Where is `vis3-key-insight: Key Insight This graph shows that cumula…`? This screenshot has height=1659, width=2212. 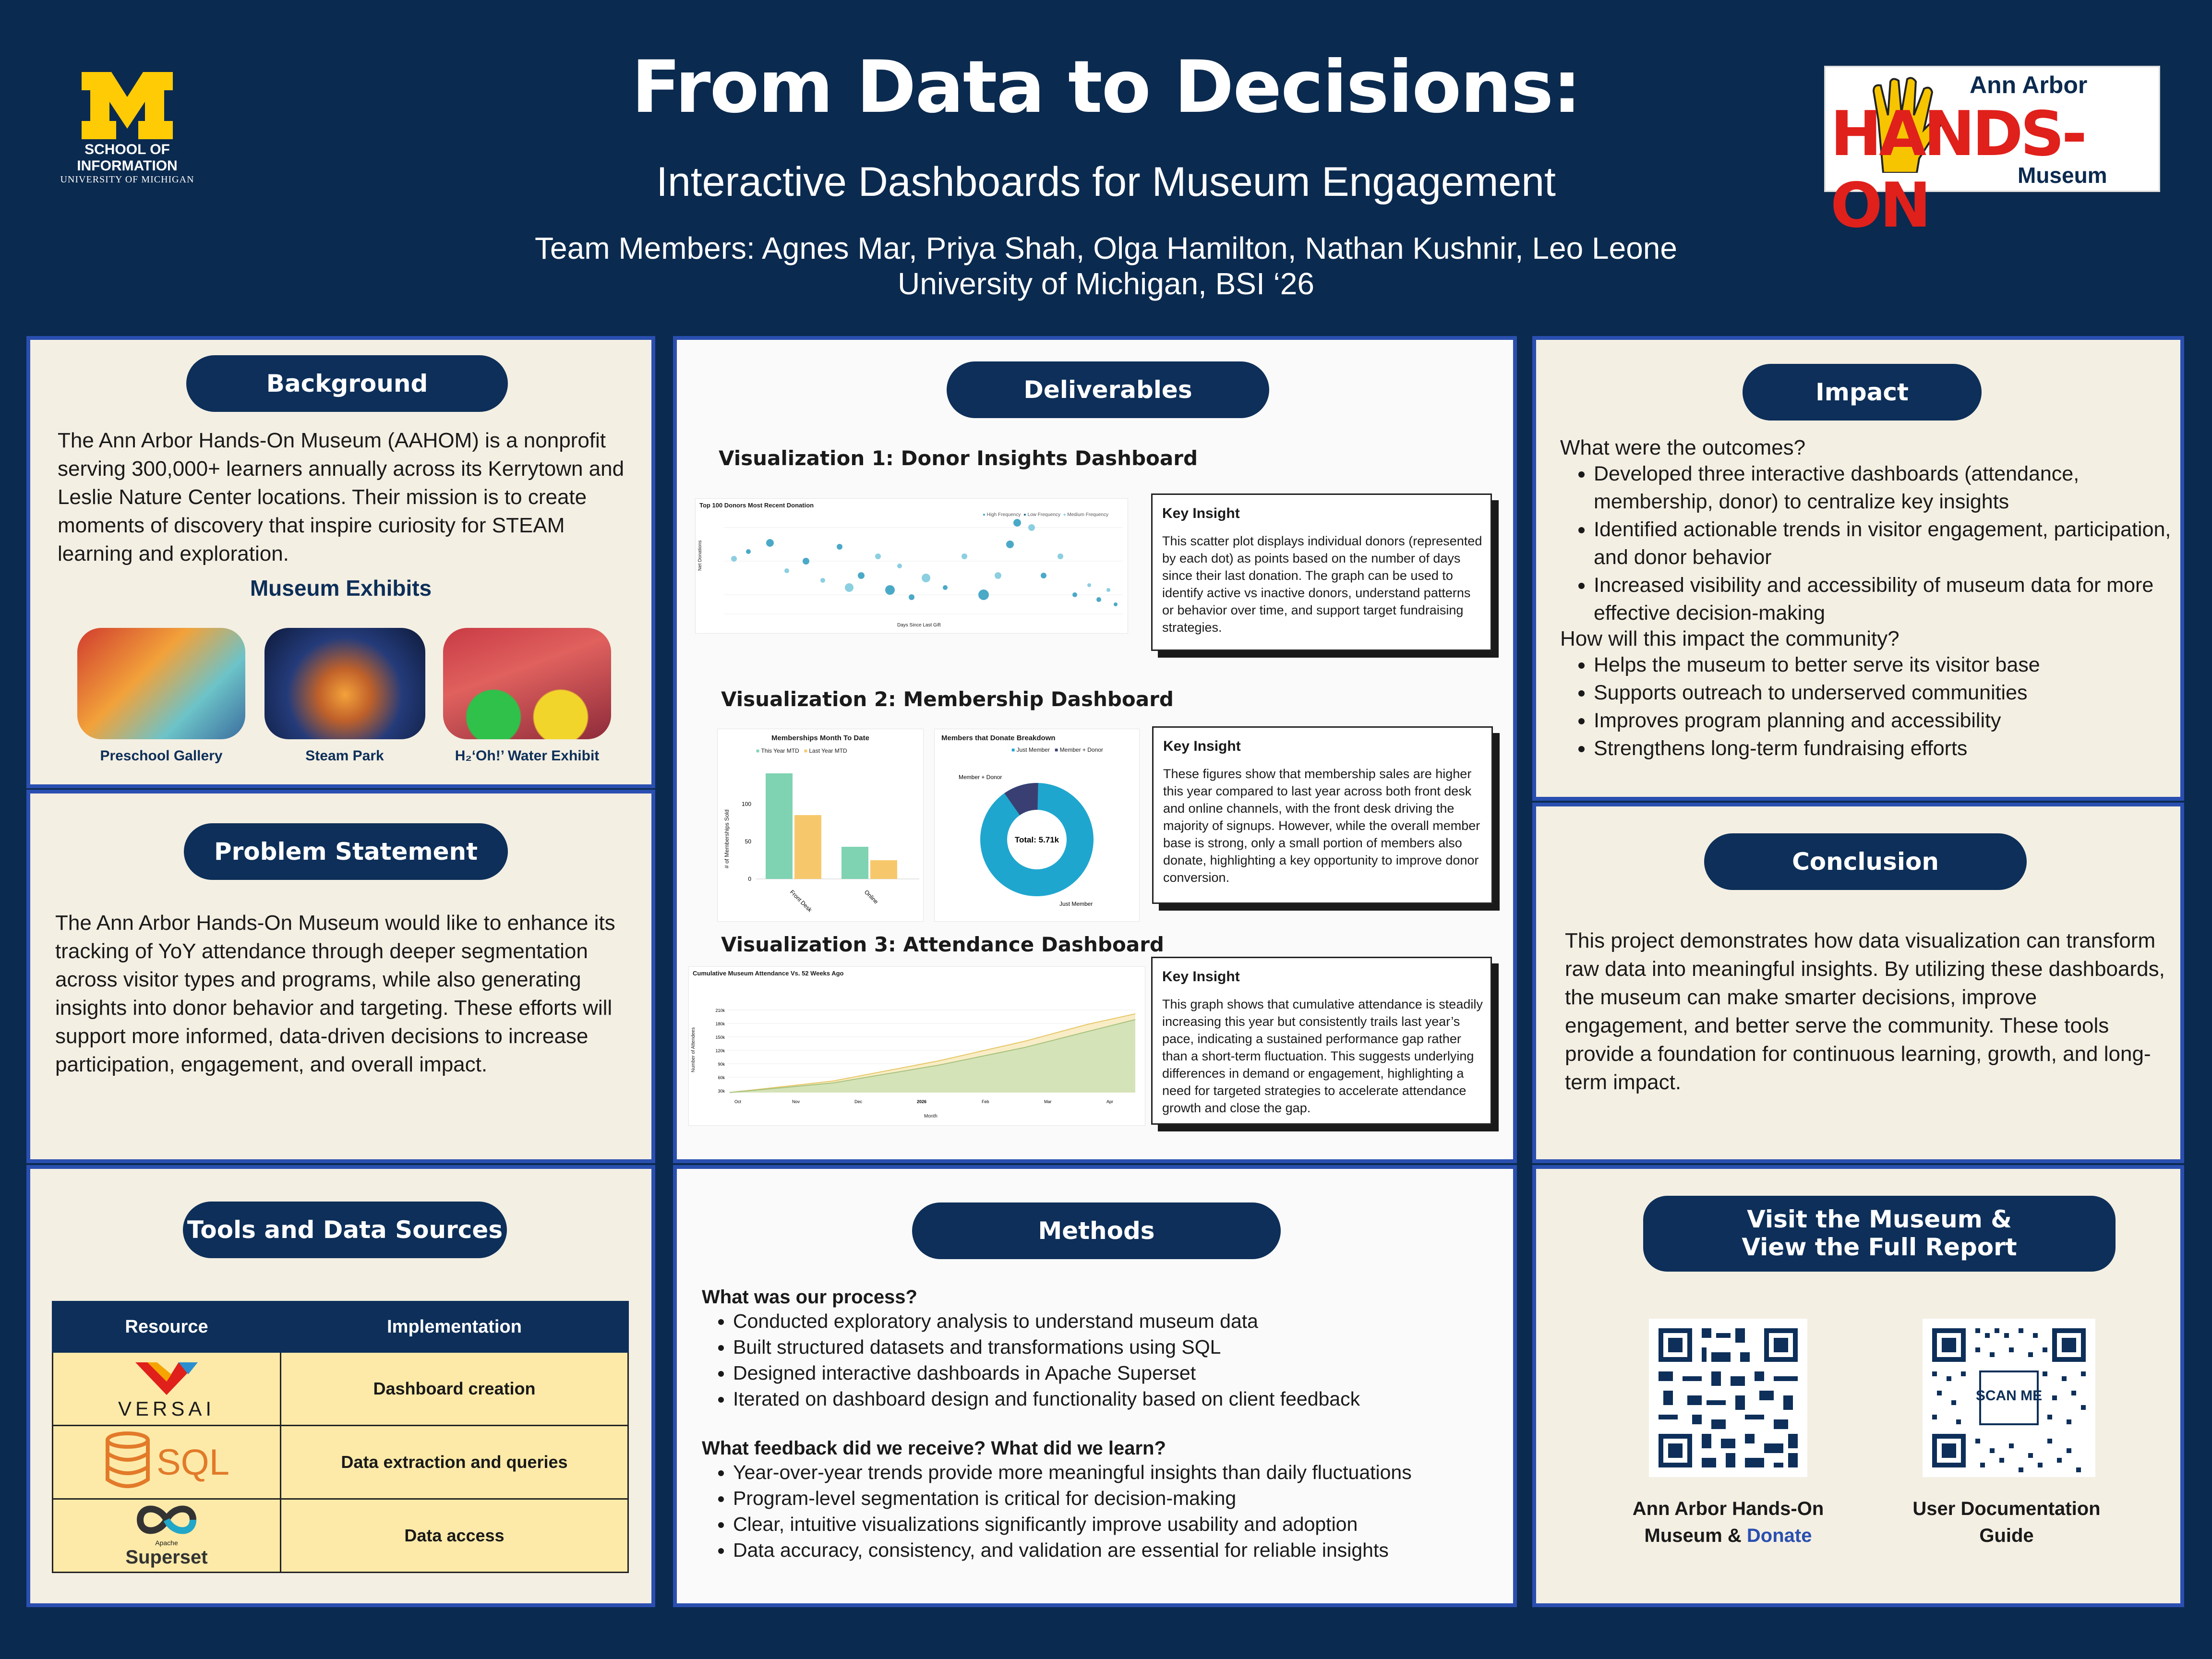 vis3-key-insight: Key Insight This graph shows that cumula… is located at coordinates (1321, 1041).